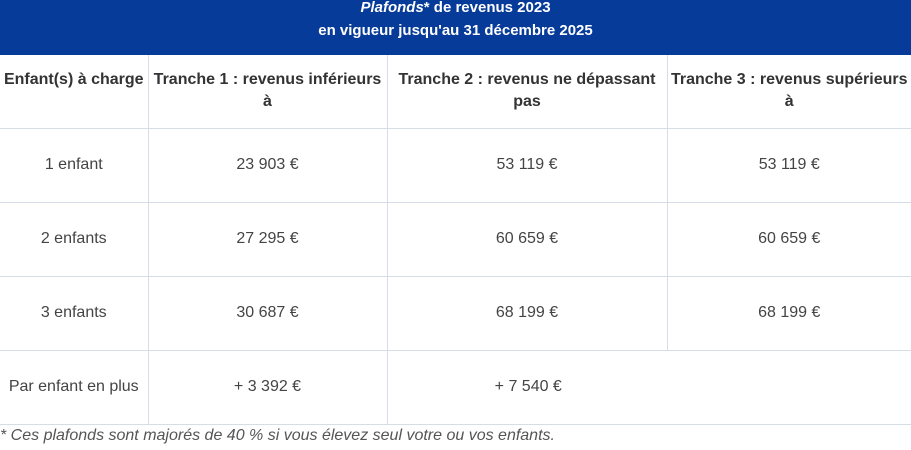 The height and width of the screenshot is (450, 911). Describe the element at coordinates (788, 239) in the screenshot. I see `cell-tranche-3: 60 659 €` at that location.